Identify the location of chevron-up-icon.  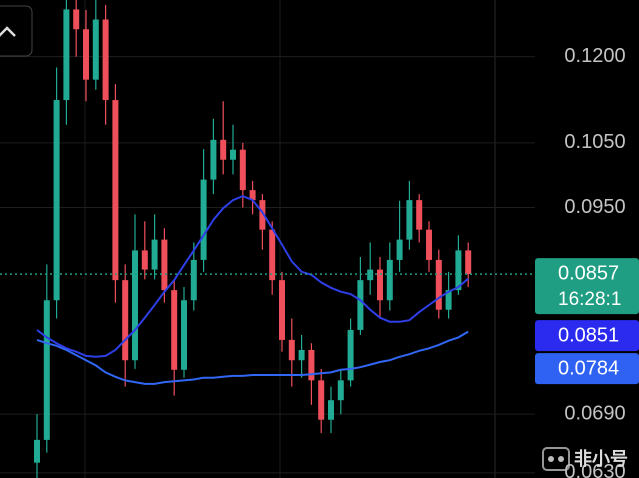
(8, 31).